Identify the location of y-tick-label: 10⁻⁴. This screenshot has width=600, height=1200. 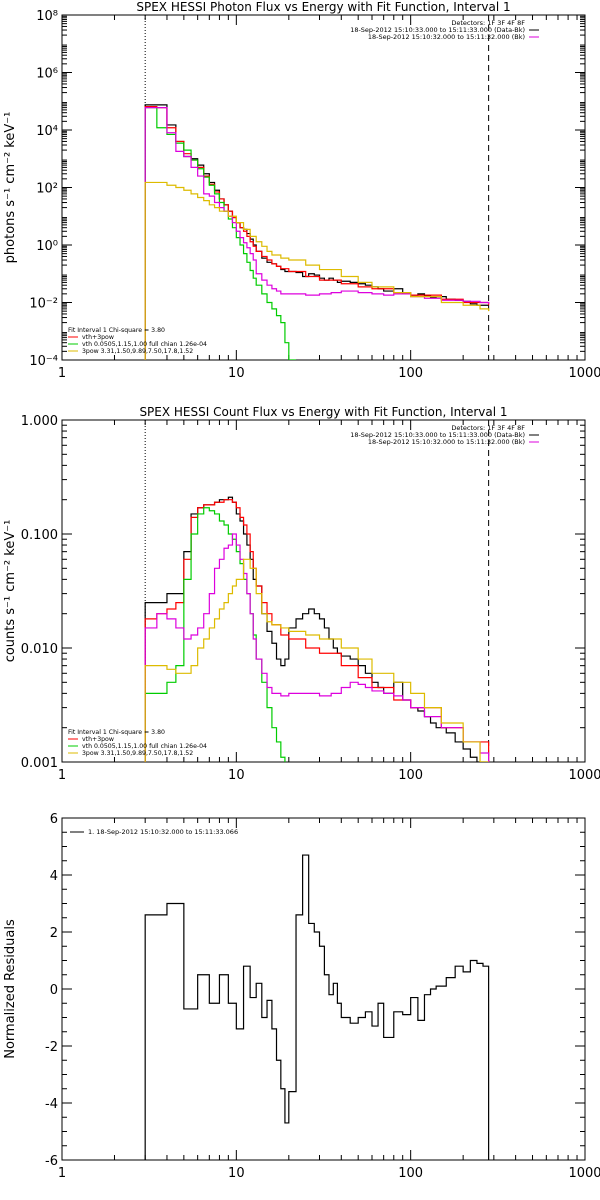
(43, 361).